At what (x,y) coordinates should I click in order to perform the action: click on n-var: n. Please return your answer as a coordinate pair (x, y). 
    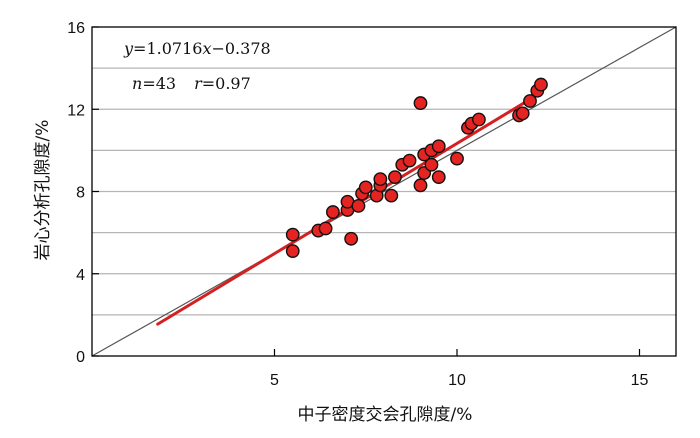
    Looking at the image, I should click on (137, 83).